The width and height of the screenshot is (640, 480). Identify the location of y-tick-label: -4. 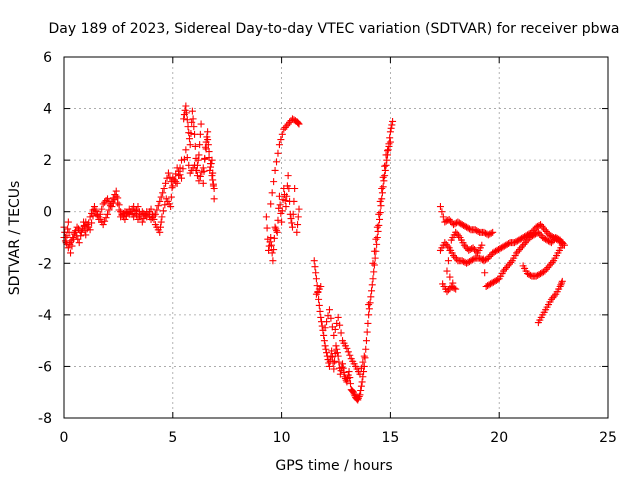
(45, 316).